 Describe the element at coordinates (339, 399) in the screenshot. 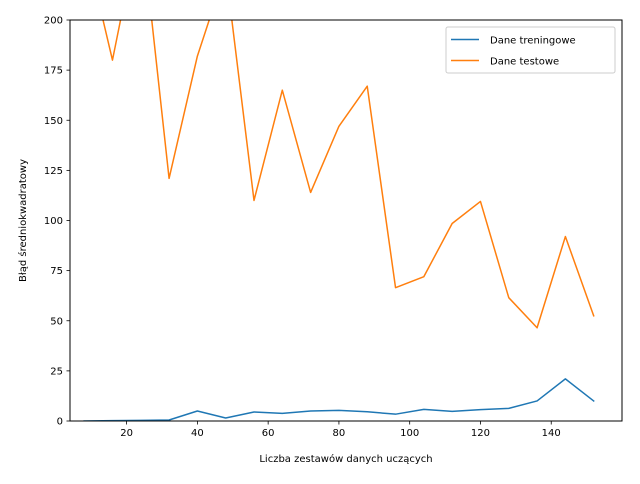

I see `series-line-train` at that location.